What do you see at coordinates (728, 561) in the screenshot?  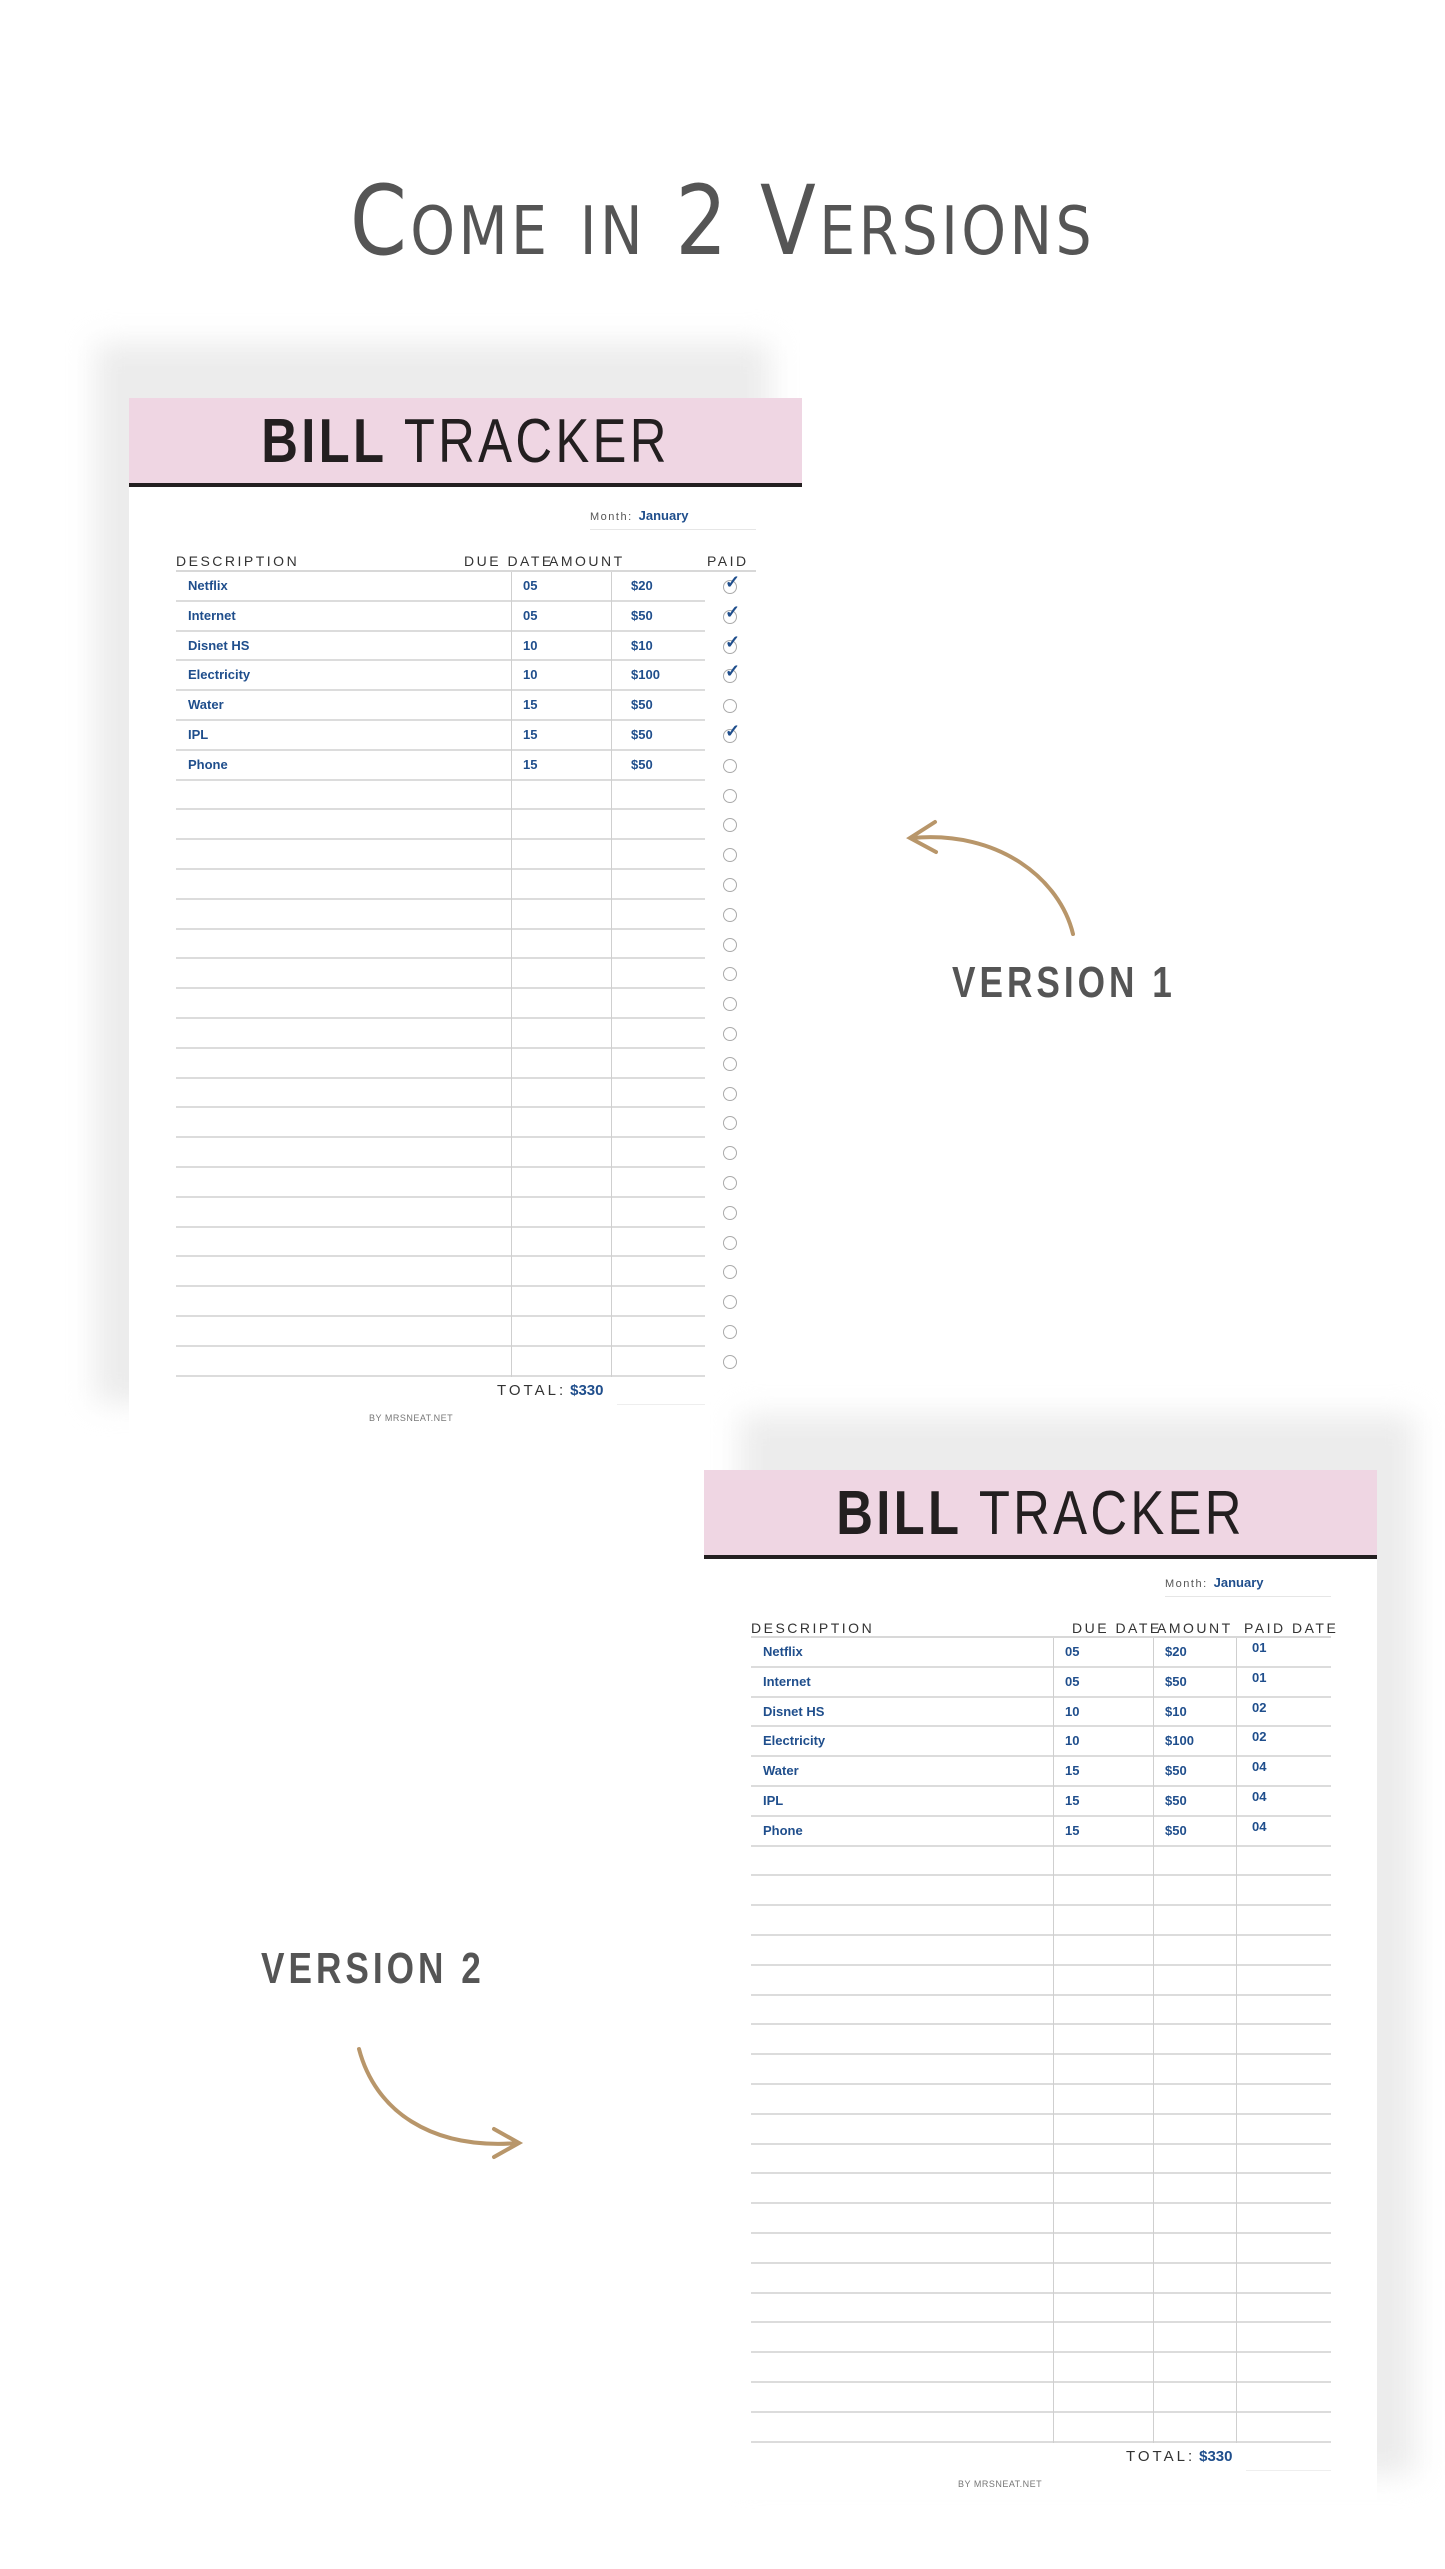 I see `column-header: PAID` at bounding box center [728, 561].